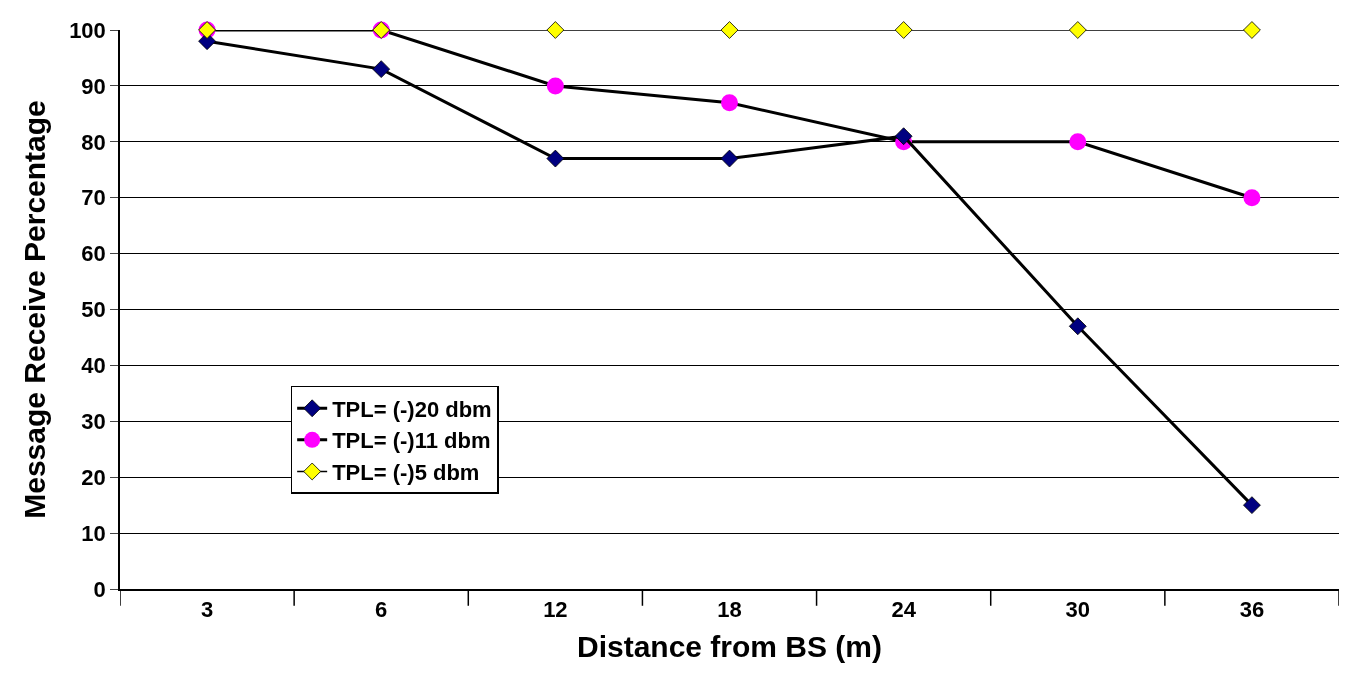  Describe the element at coordinates (93, 366) in the screenshot. I see `y-tick-label: 40` at that location.